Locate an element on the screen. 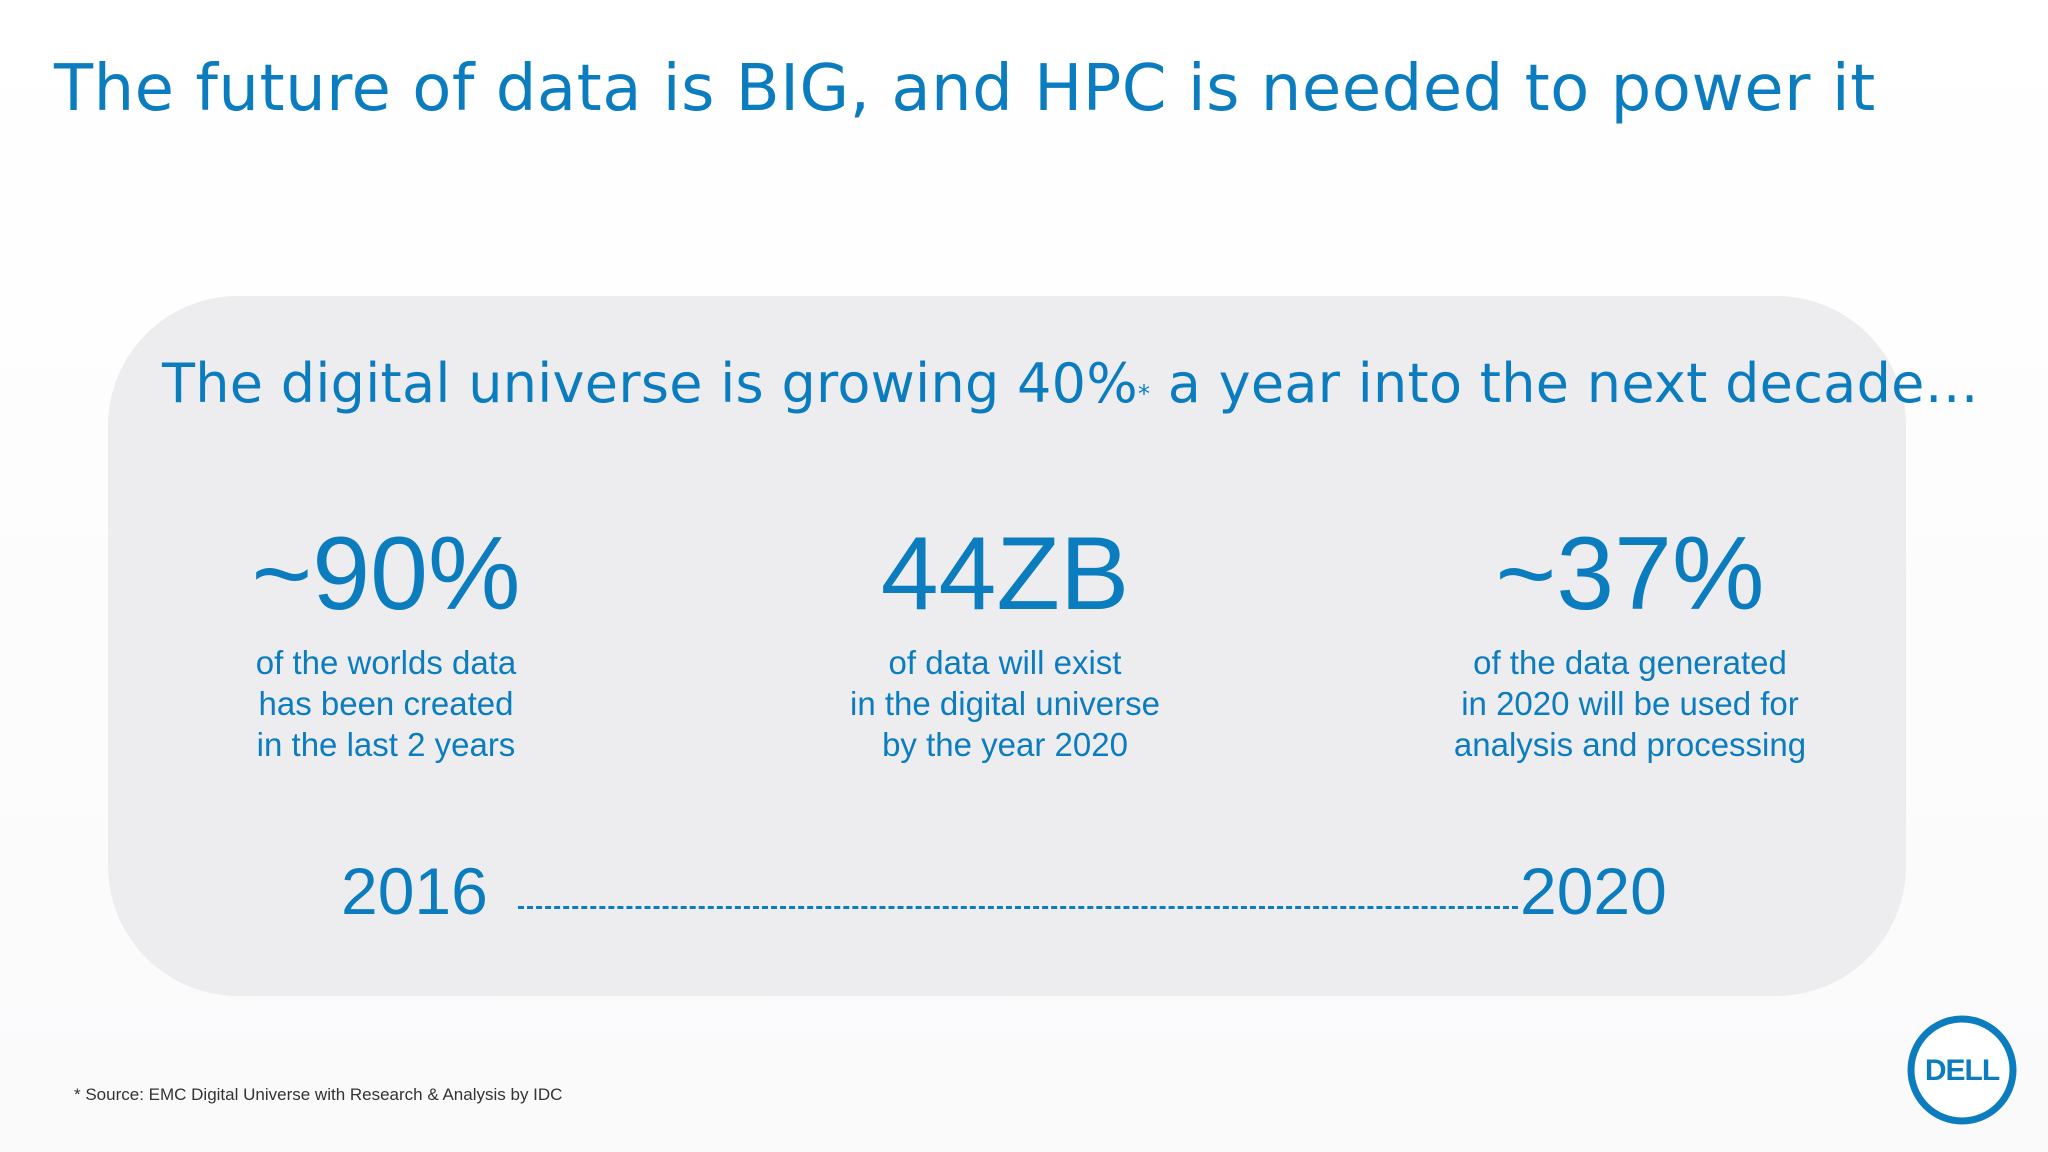 This screenshot has width=2048, height=1152. timeline-end-year: 2020 is located at coordinates (1593, 891).